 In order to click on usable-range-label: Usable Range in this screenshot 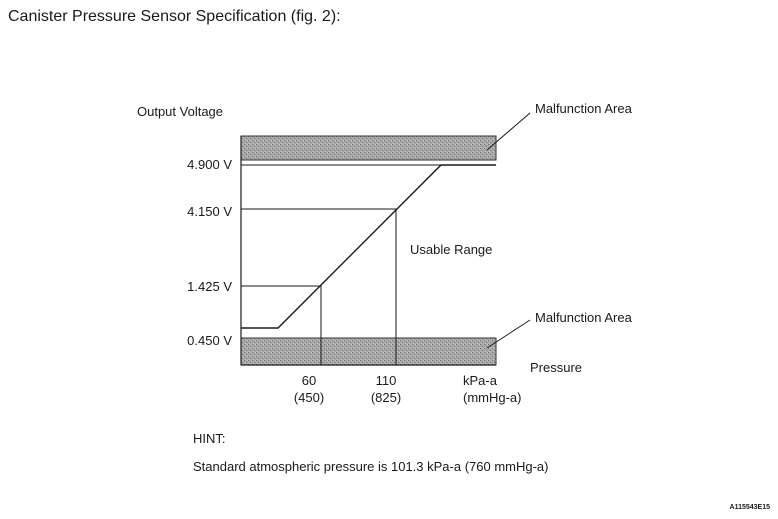, I will do `click(451, 249)`.